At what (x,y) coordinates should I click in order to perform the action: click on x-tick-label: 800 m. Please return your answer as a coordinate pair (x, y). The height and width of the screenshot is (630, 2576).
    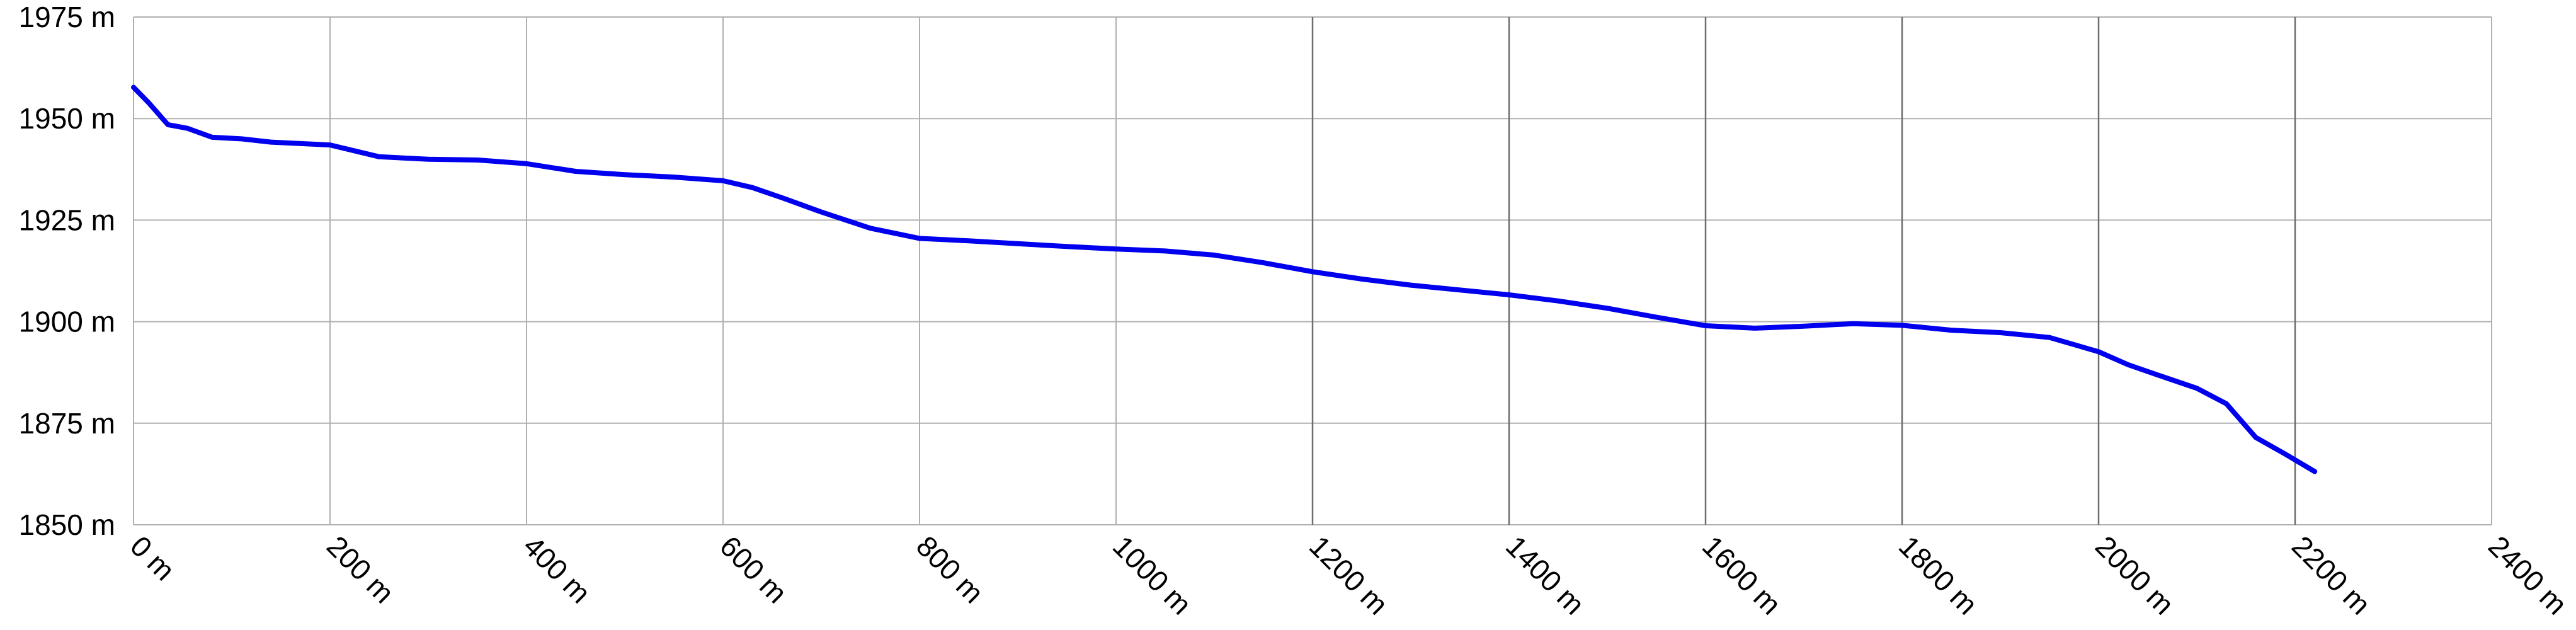
    Looking at the image, I should click on (950, 569).